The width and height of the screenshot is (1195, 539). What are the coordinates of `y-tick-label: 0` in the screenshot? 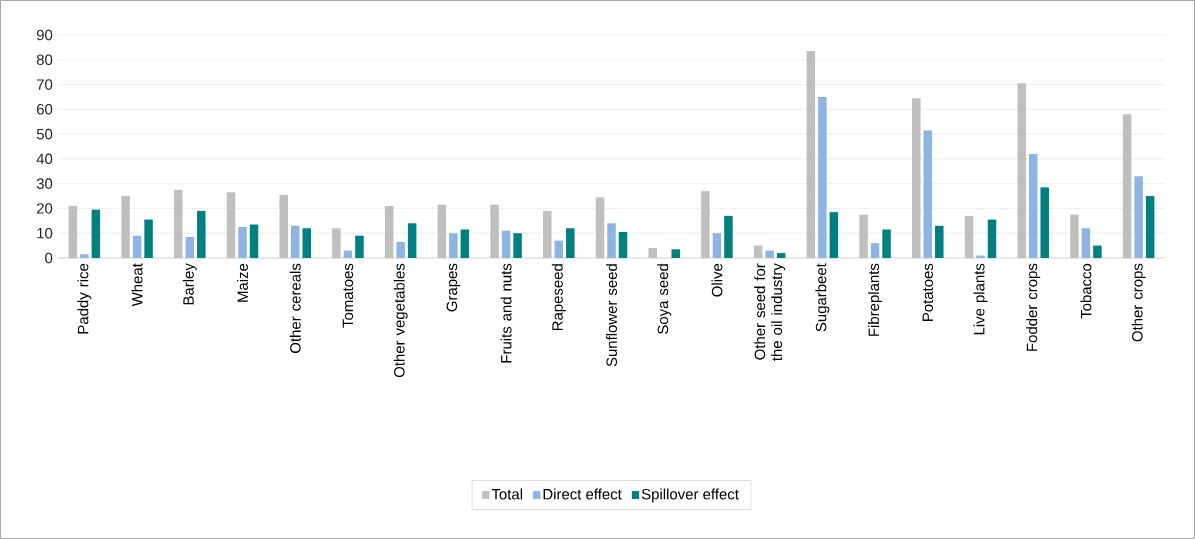 It's located at (49, 258).